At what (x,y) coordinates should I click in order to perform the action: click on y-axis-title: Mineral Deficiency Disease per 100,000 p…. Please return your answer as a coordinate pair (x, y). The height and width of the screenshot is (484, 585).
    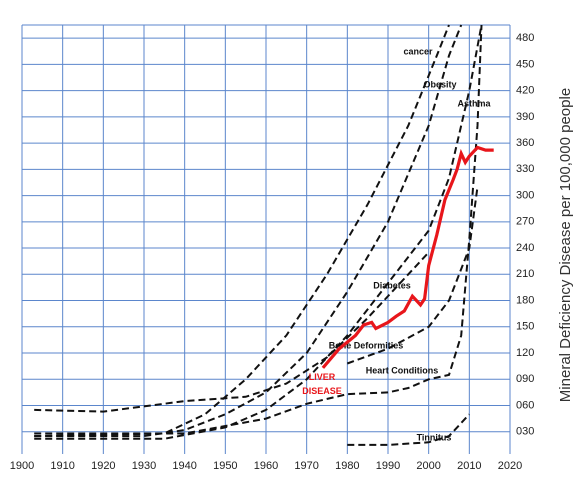
    Looking at the image, I should click on (565, 245).